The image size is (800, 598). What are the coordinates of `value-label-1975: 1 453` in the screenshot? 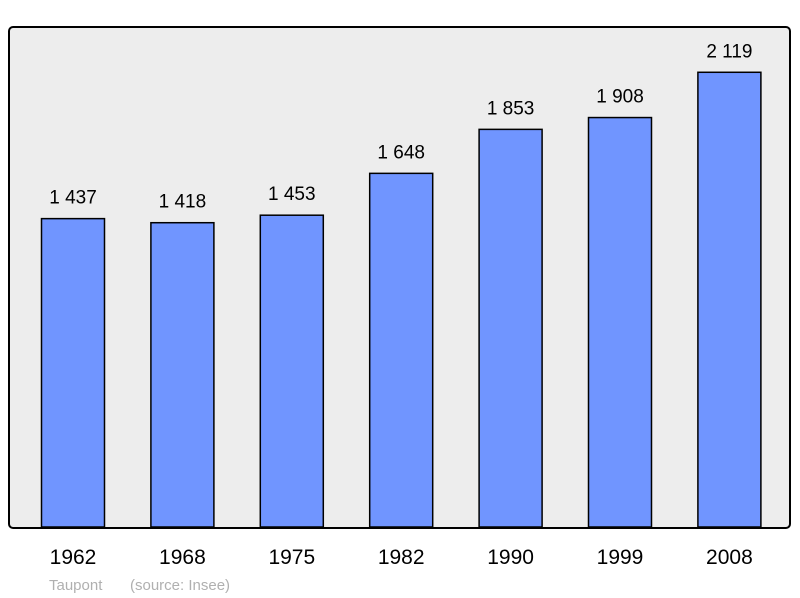 It's located at (292, 194).